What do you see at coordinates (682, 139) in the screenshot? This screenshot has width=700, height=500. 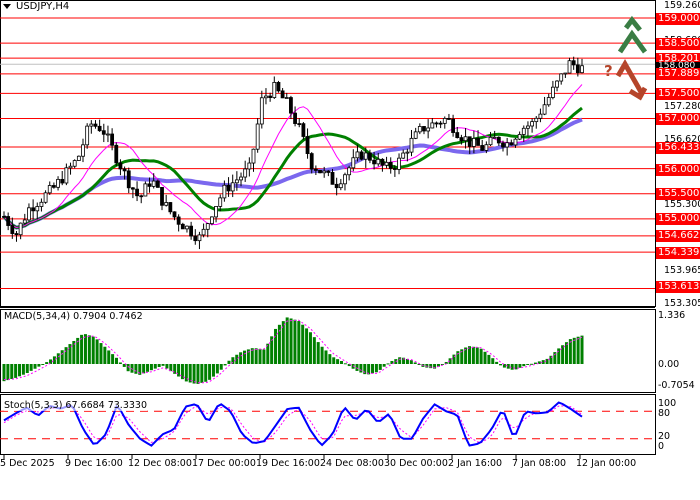 I see `price-tick: 156.620` at bounding box center [682, 139].